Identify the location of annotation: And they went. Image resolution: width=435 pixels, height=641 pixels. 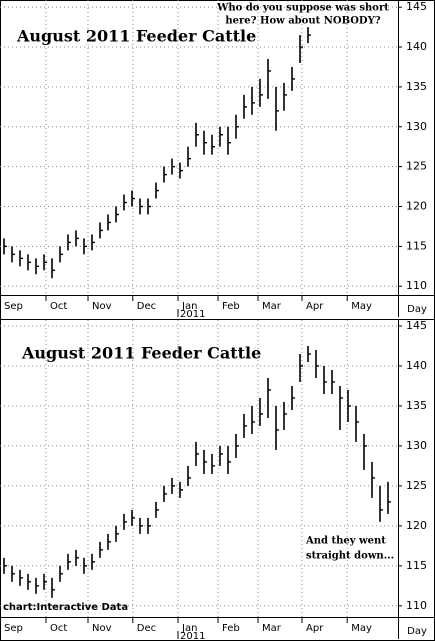
(345, 541).